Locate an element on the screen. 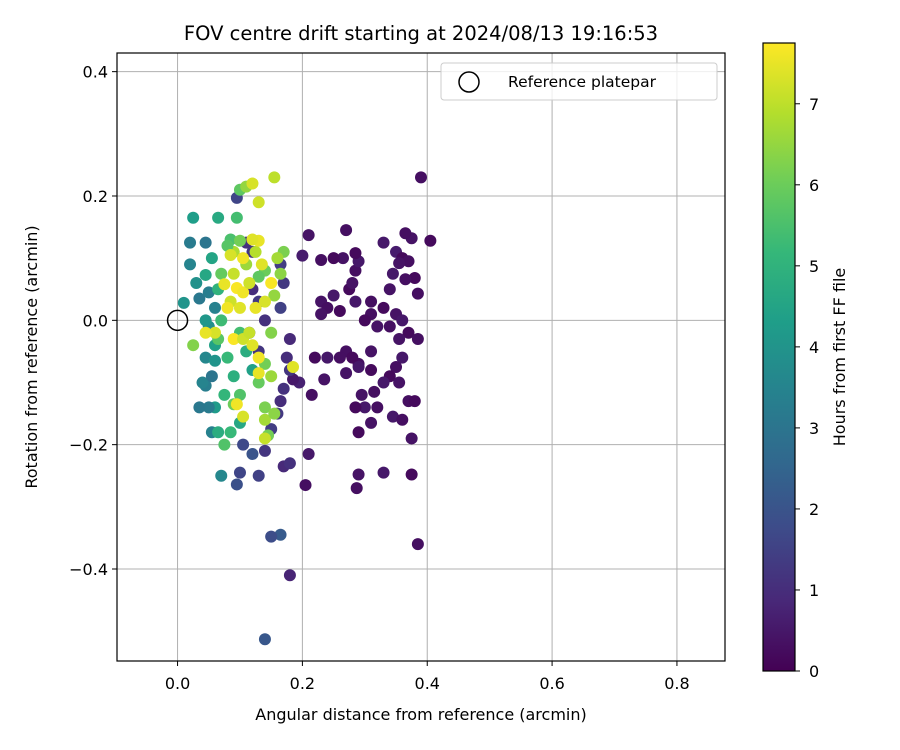 The width and height of the screenshot is (900, 750). colorbar-tick-label: 2 is located at coordinates (814, 509).